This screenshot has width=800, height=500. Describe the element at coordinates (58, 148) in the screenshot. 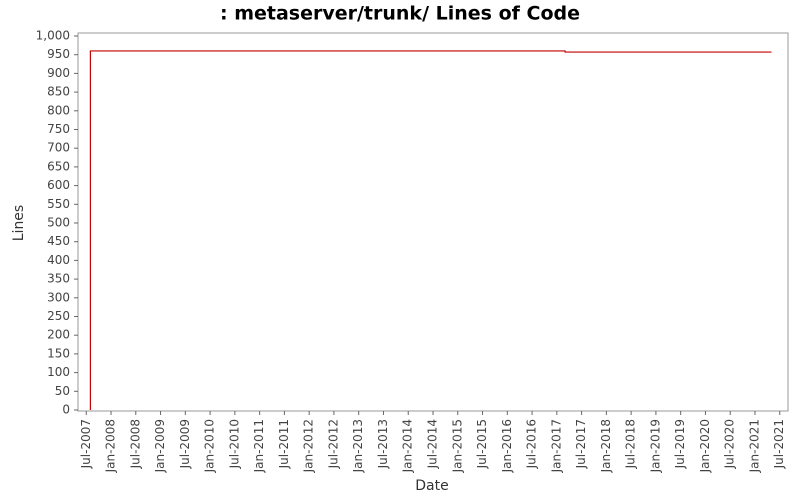

I see `y-tick-label: 700` at that location.